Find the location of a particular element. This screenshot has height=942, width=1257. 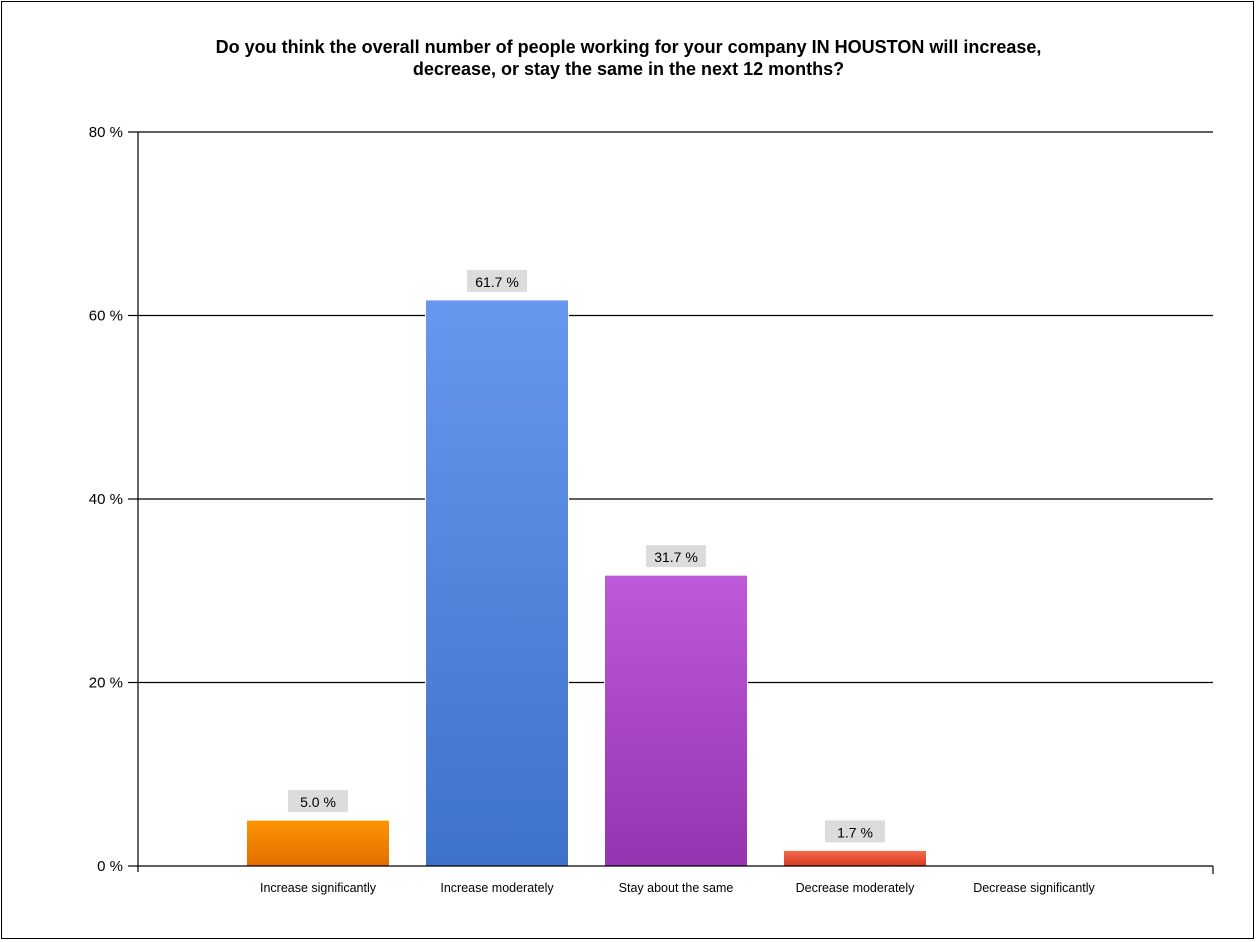

x-tick-label: Increase significantly is located at coordinates (318, 888).